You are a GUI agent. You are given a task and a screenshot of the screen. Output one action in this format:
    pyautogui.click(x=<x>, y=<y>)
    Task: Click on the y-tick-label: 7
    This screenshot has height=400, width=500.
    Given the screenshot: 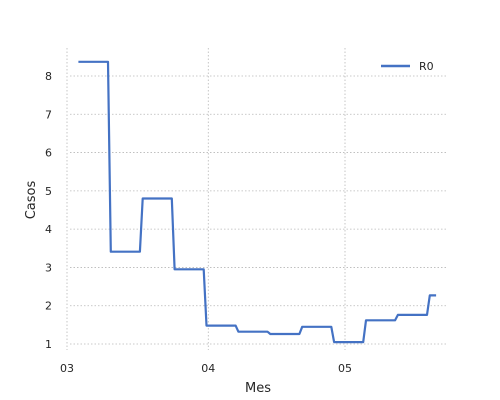 What is the action you would take?
    pyautogui.click(x=48, y=114)
    